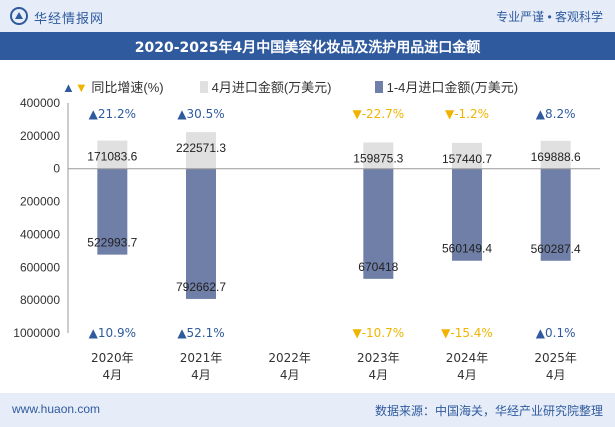  Describe the element at coordinates (467, 333) in the screenshot. I see `yoy-cumulative-label: ▼-15.4%` at that location.